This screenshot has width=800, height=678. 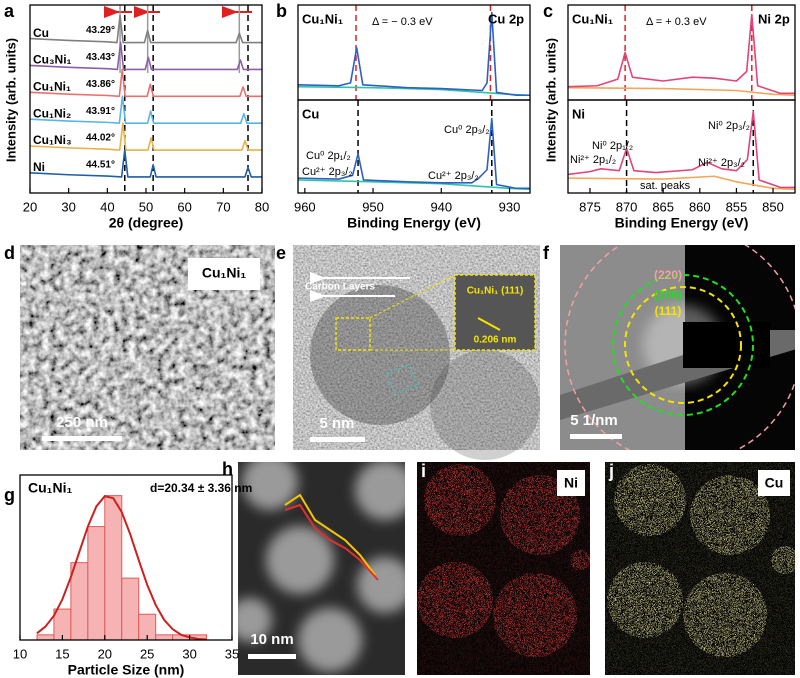 What do you see at coordinates (550, 100) in the screenshot?
I see `y-axis-label: Intensity (arb. units)` at bounding box center [550, 100].